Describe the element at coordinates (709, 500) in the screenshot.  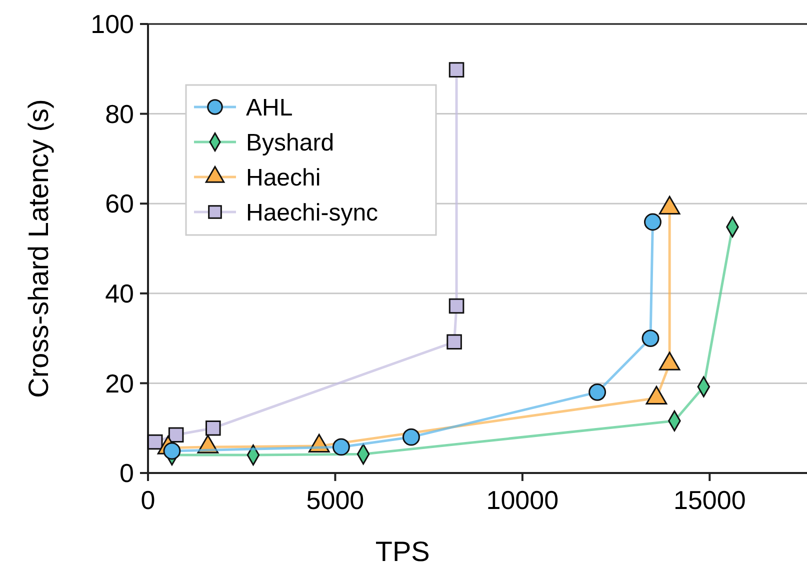
I see `x-tick-label: 15000` at that location.